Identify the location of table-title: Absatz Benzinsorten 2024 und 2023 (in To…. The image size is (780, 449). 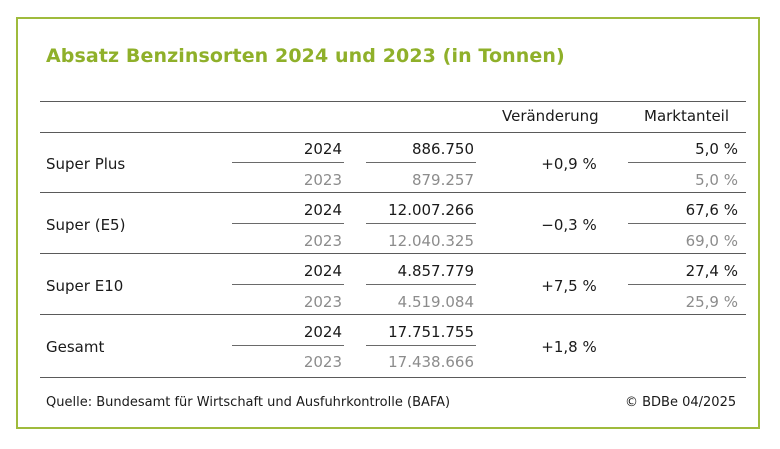
(305, 56).